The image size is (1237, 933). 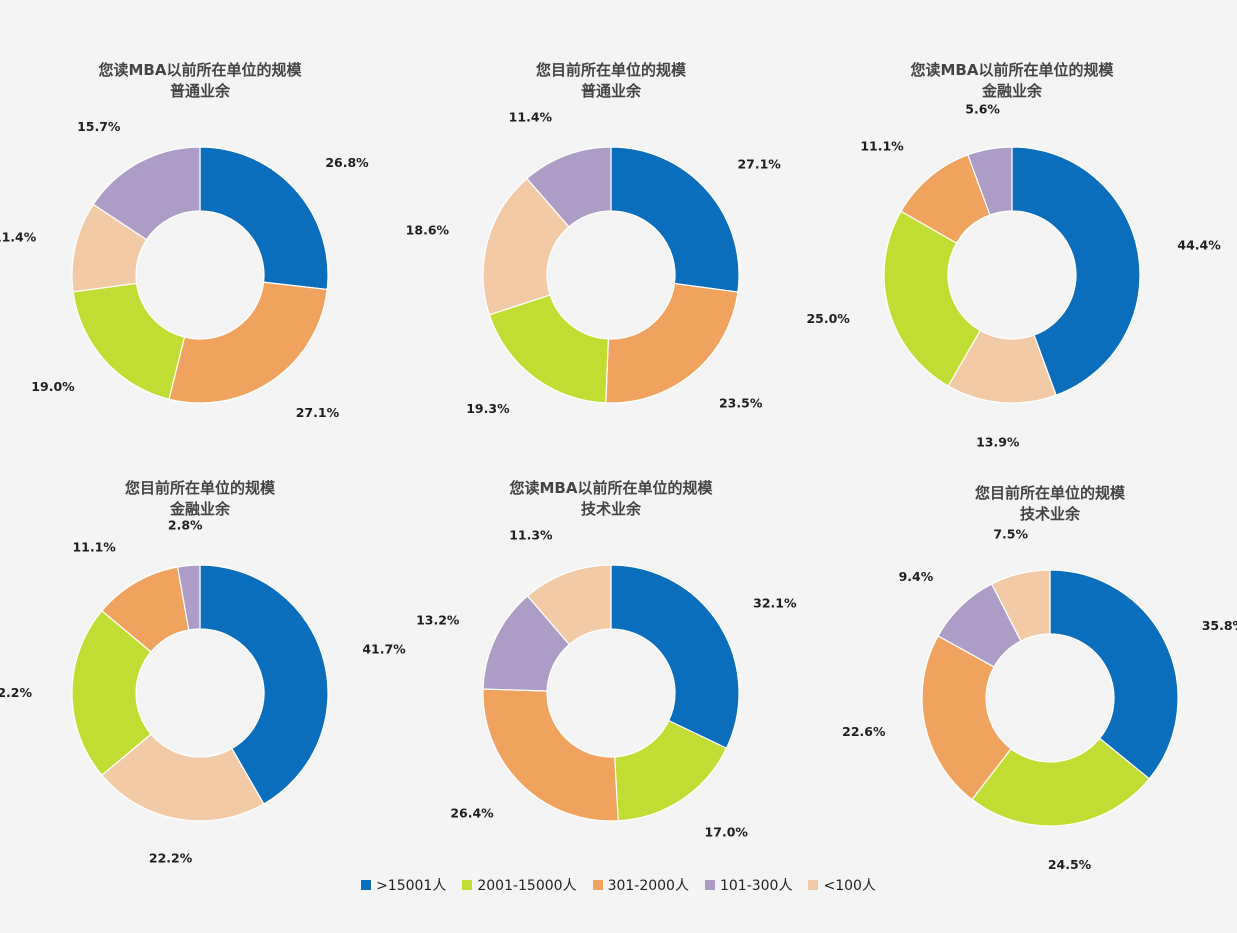 I want to click on data-label: 24.5%, so click(x=1070, y=864).